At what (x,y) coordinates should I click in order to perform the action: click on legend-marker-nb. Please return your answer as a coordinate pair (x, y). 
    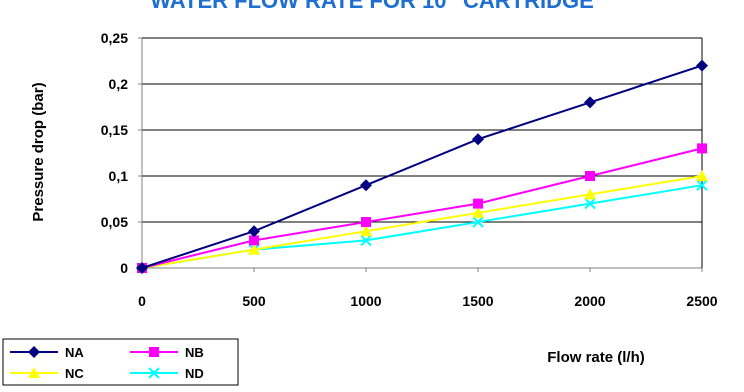
    Looking at the image, I should click on (154, 352).